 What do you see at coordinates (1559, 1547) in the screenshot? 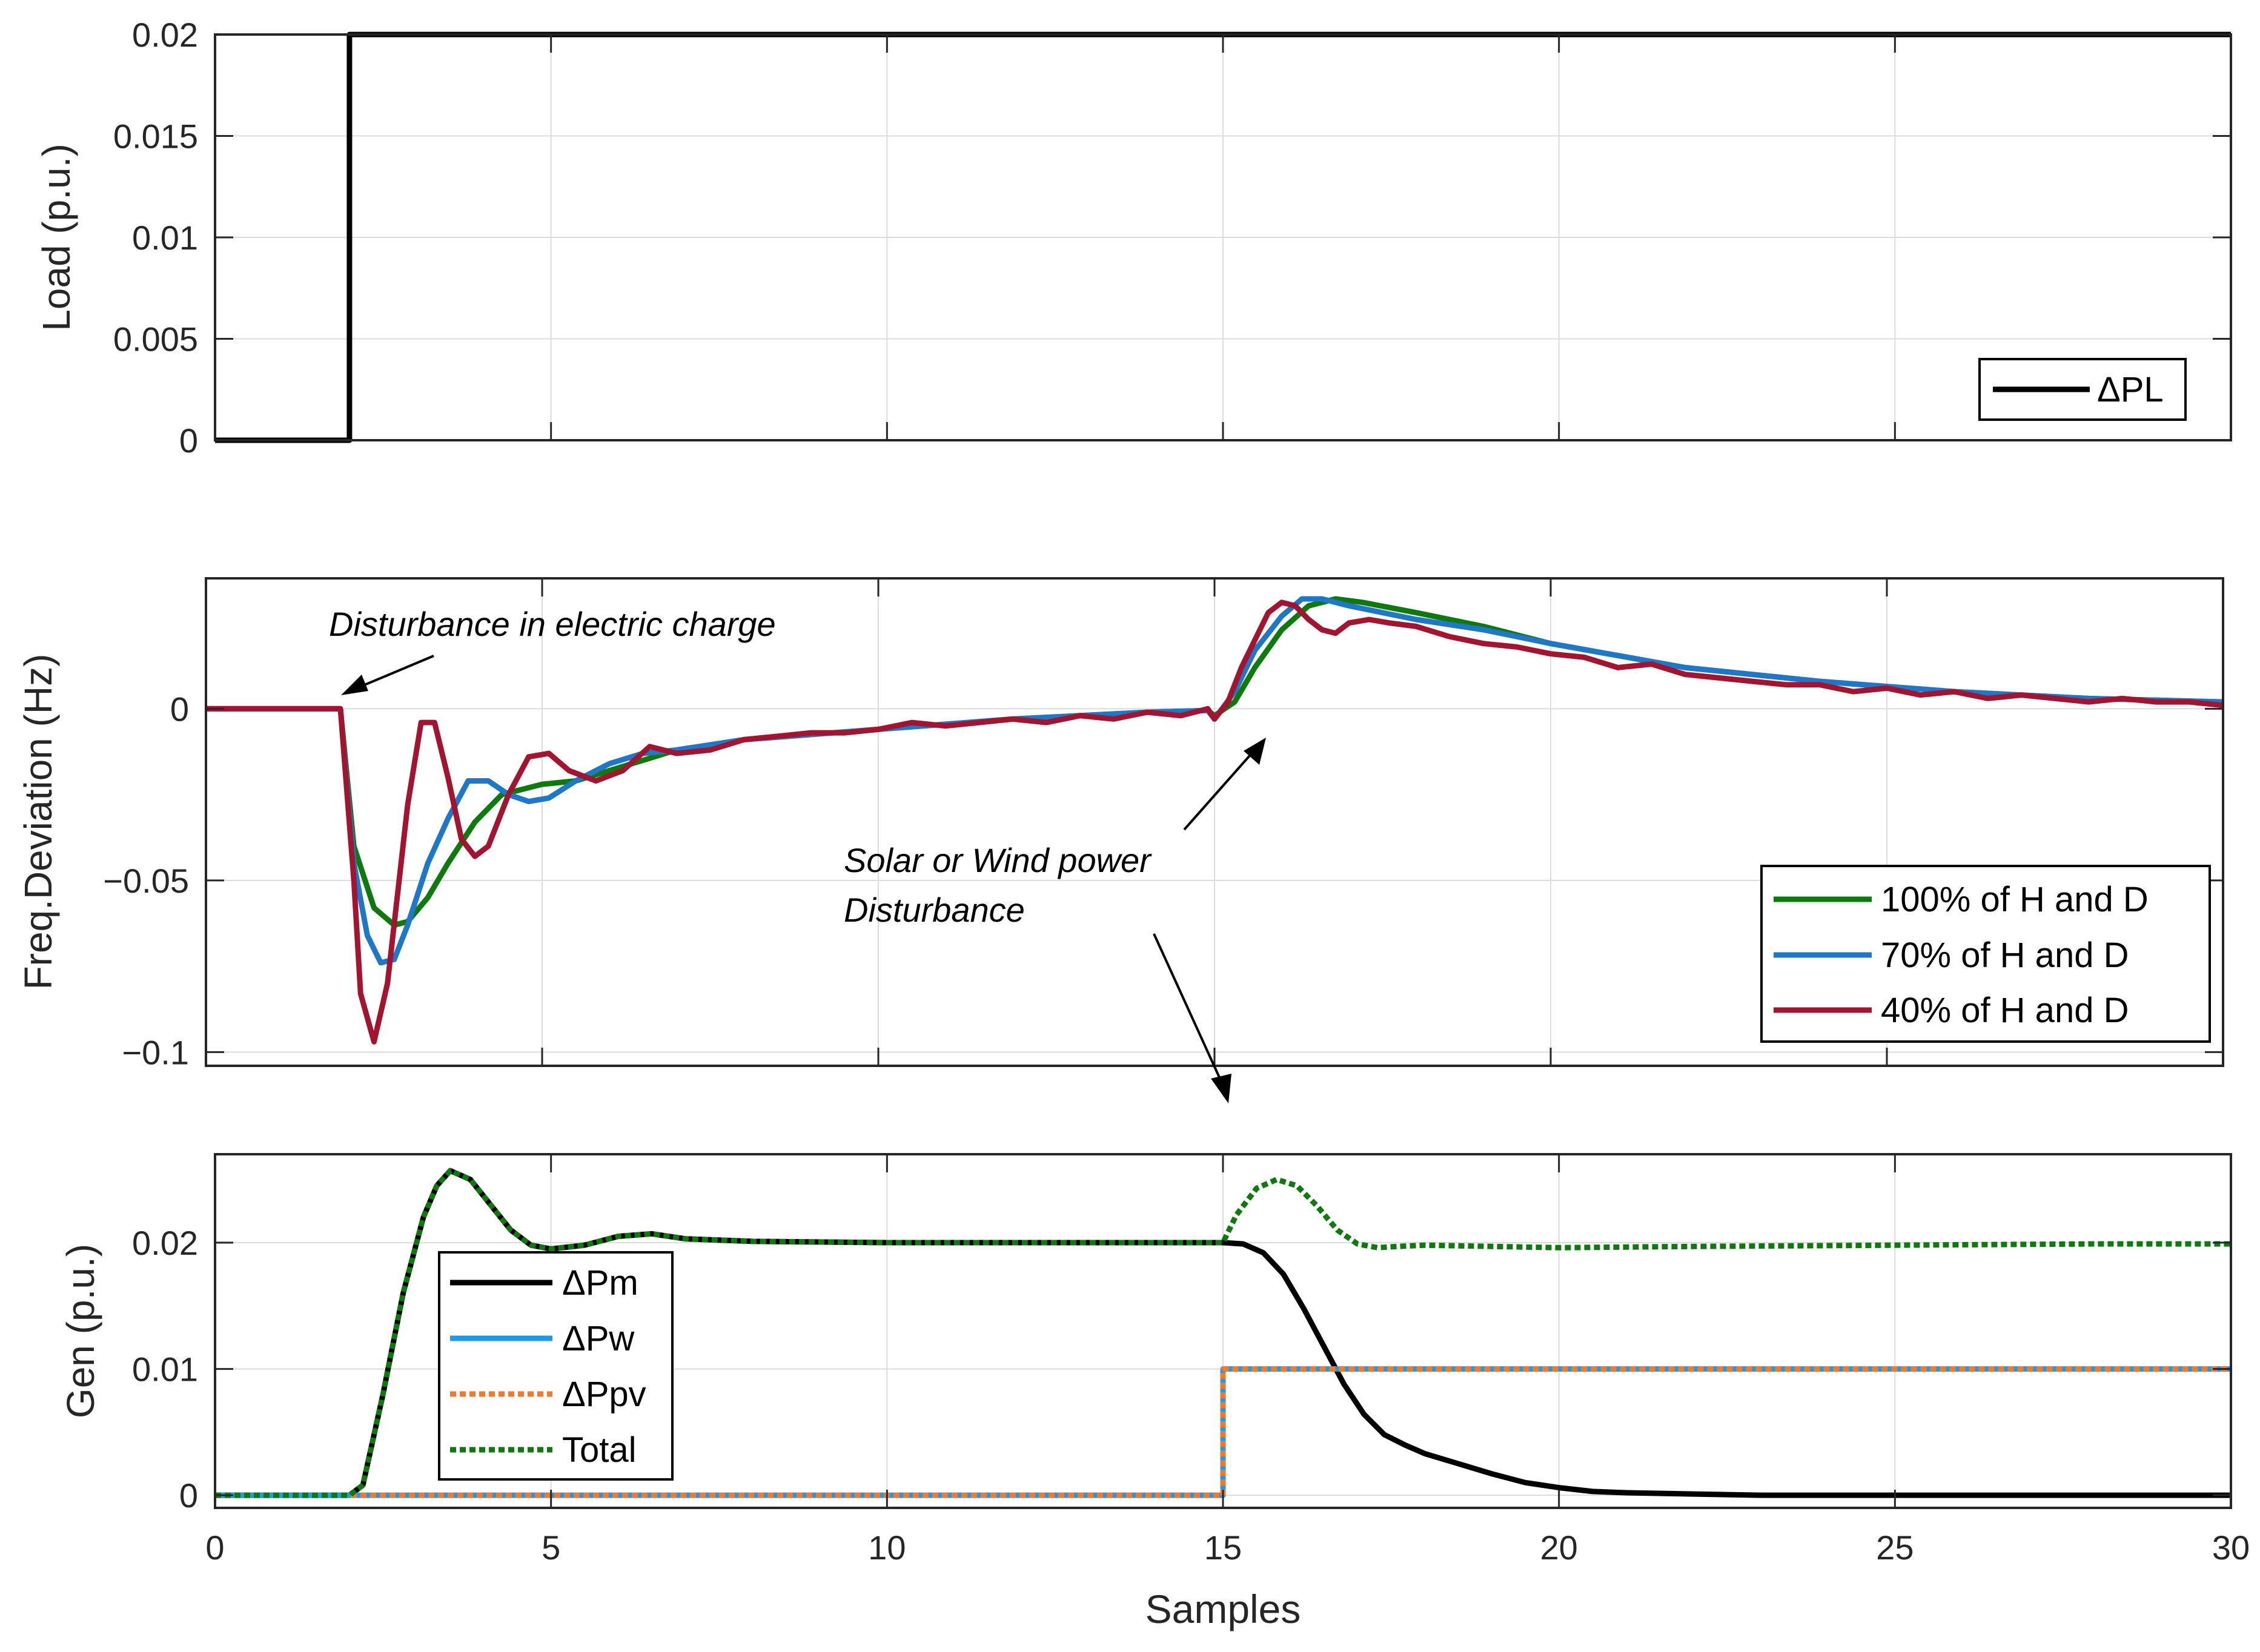
I see `gen-xtick-label: 20` at bounding box center [1559, 1547].